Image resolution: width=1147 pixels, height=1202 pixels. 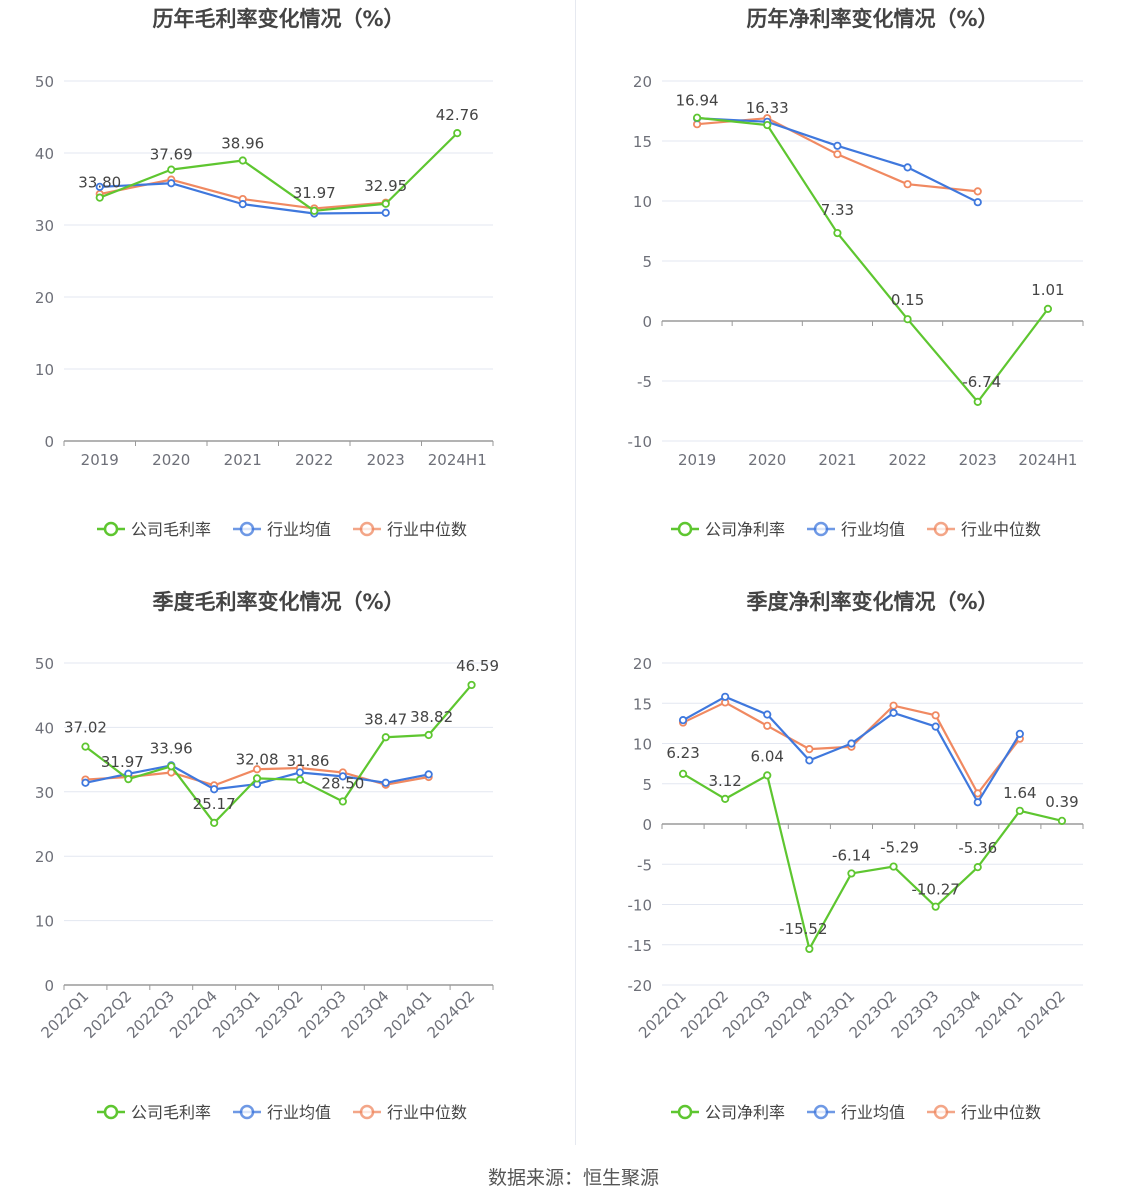 I want to click on x-tick-label: 2022, so click(x=907, y=460).